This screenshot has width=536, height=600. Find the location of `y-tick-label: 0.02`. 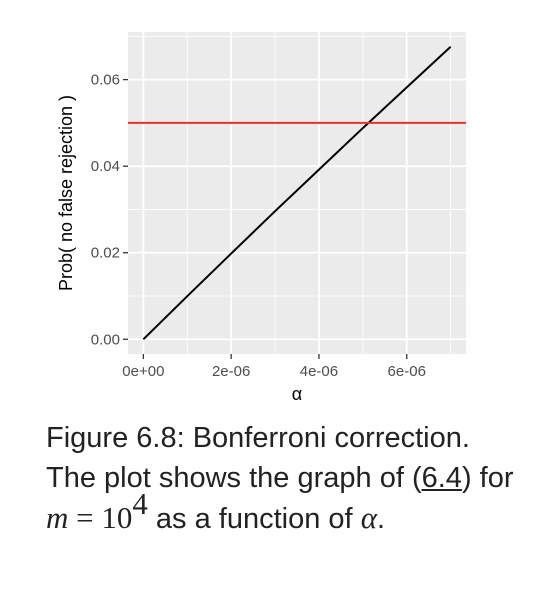

y-tick-label: 0.02 is located at coordinates (105, 253).